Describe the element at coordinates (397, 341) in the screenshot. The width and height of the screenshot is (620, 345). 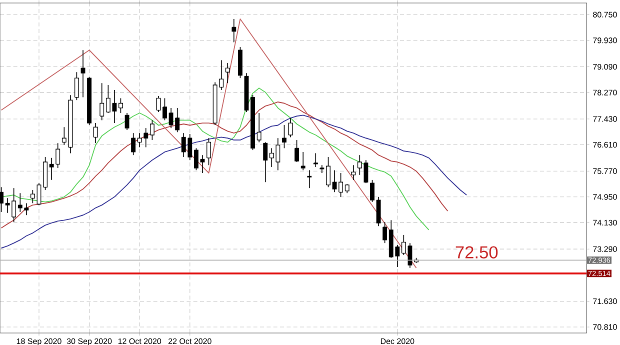
I see `x-tick-label: Dec 2020` at that location.